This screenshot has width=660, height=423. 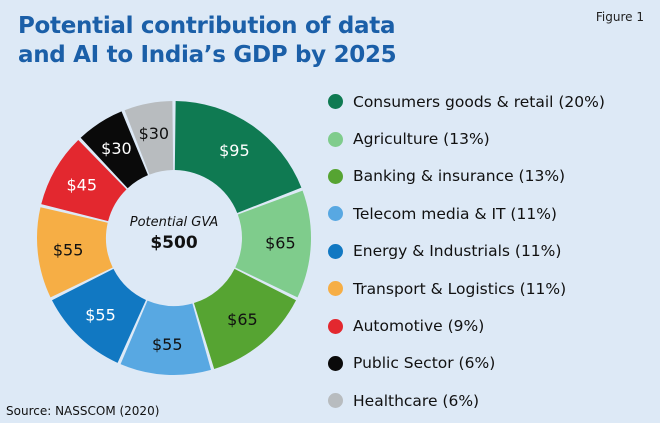 I want to click on data-label-energy-industrials: $55, so click(x=100, y=315).